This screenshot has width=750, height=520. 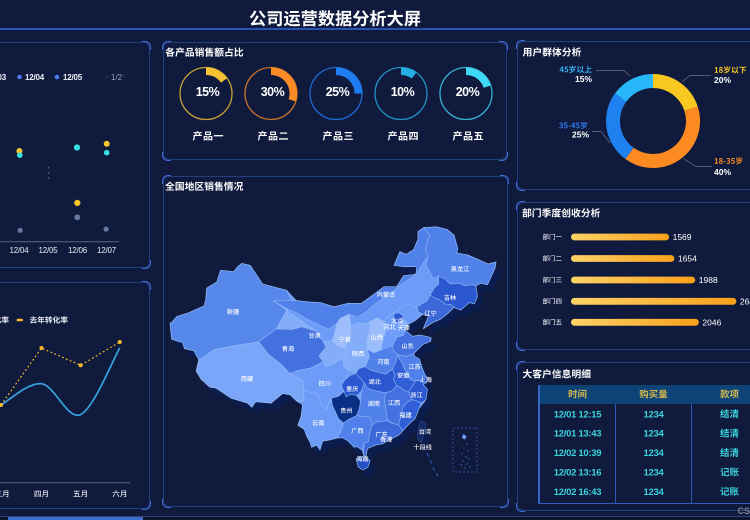 I want to click on svg-text: 12/01 12:15, so click(x=578, y=414).